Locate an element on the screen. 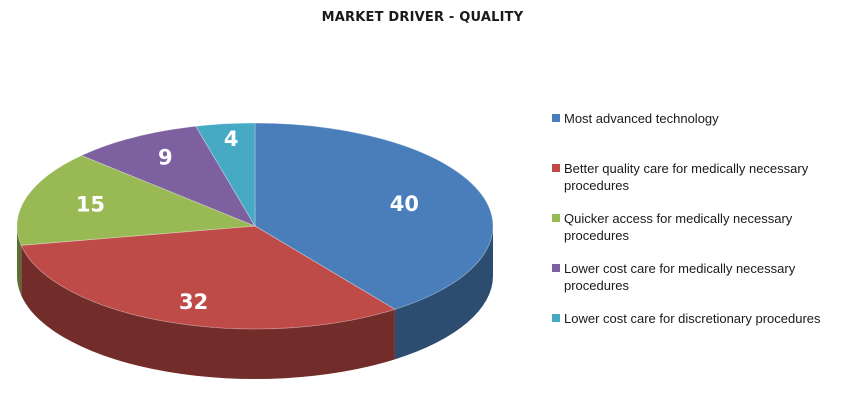 This screenshot has width=845, height=403. data-label-lower-cost-care-for-discretionary-procedures: 4 is located at coordinates (231, 139).